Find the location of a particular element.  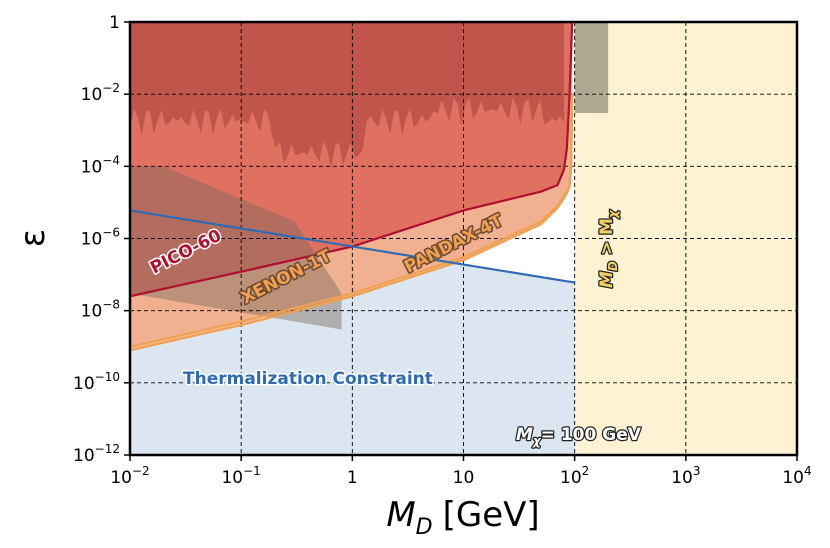

x-axis-title-symbol: M is located at coordinates (400, 515).